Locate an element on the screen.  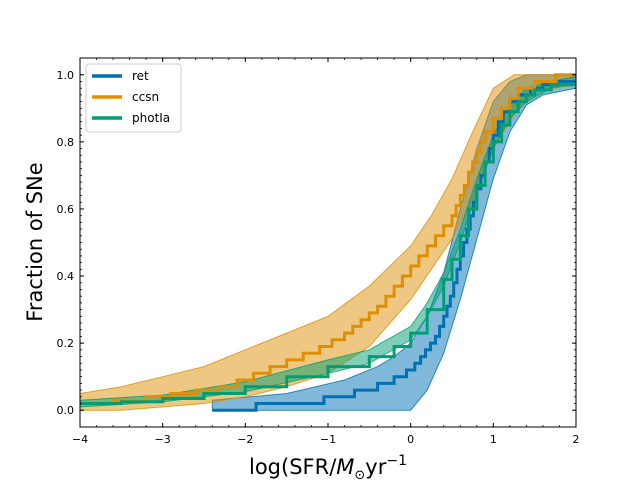
legend: ret ccsn photIa is located at coordinates (133, 98).